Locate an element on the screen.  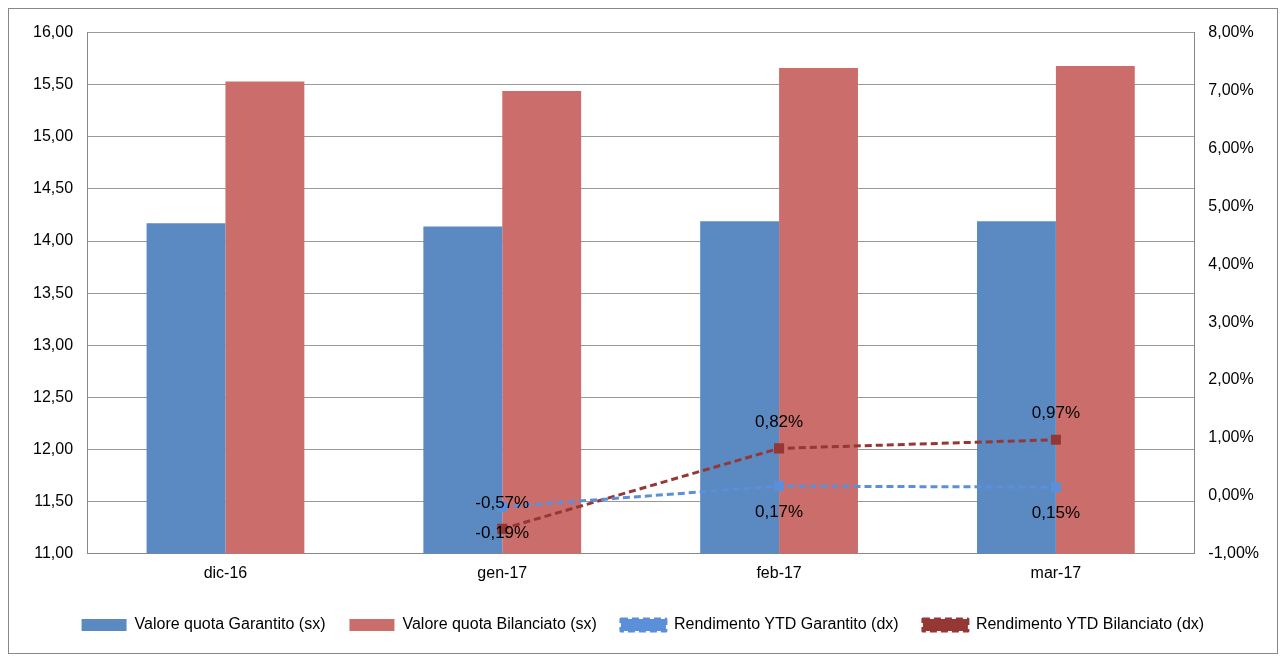
y2-tick-label: 1,00% is located at coordinates (1231, 437).